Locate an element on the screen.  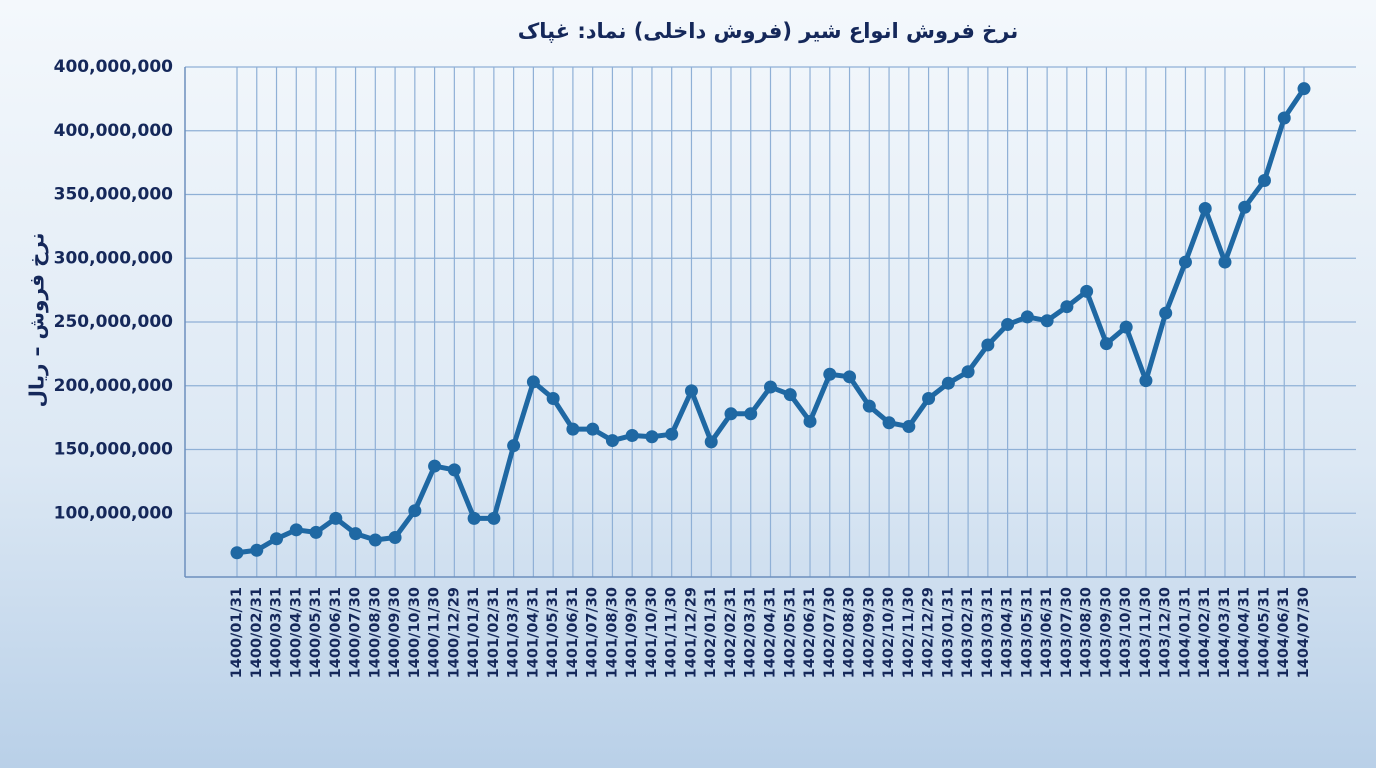
x-tick-label: 1404/05/31 is located at coordinates (1264, 632).